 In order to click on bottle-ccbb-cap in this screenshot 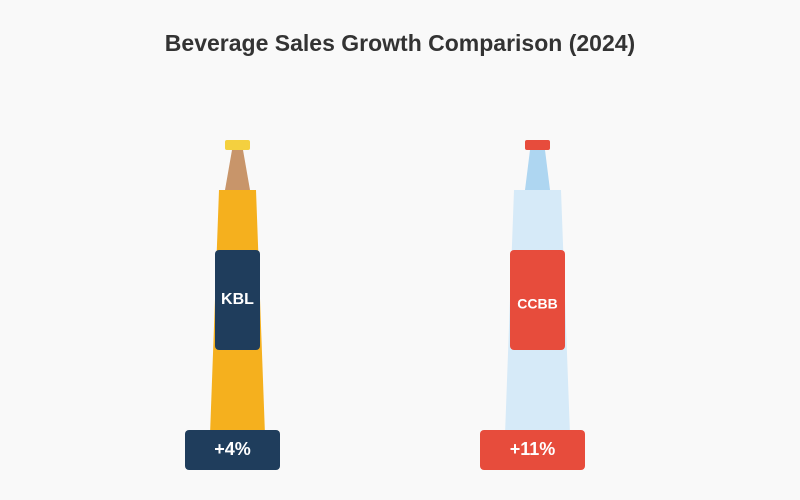, I will do `click(537, 145)`.